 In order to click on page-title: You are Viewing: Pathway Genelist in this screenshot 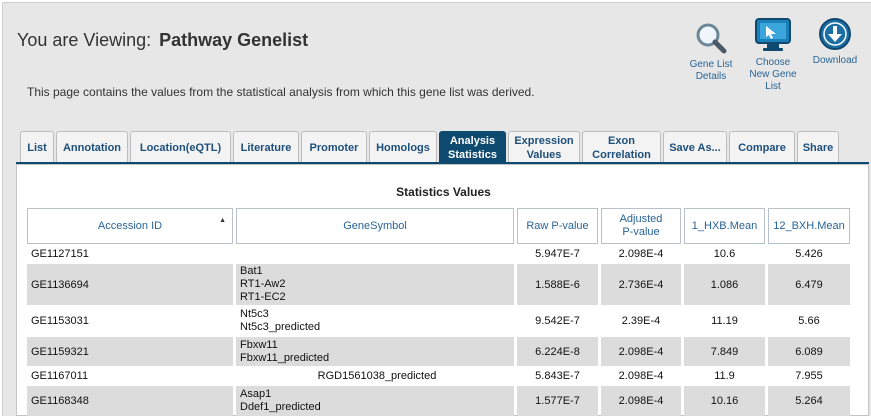, I will do `click(162, 40)`.